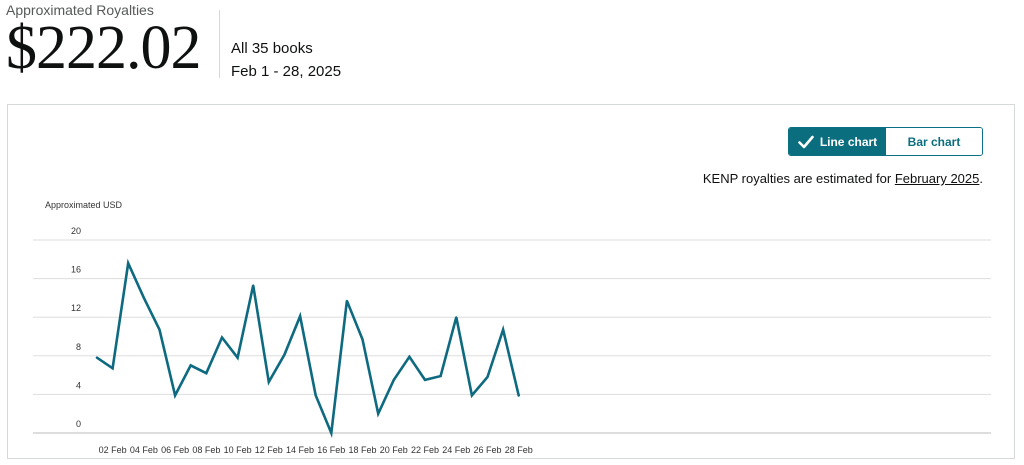  Describe the element at coordinates (84, 205) in the screenshot. I see `y-axis-label: Approximated USD` at that location.